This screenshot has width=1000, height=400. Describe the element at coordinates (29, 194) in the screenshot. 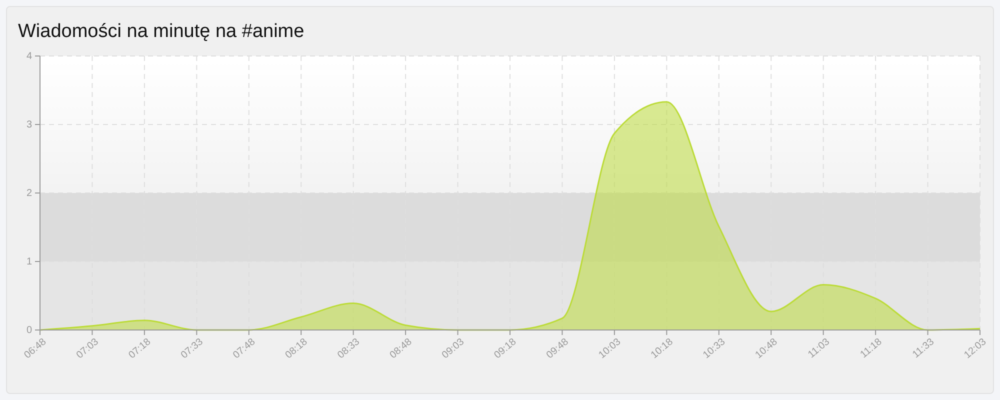

I see `y-tick-label: 2` at that location.